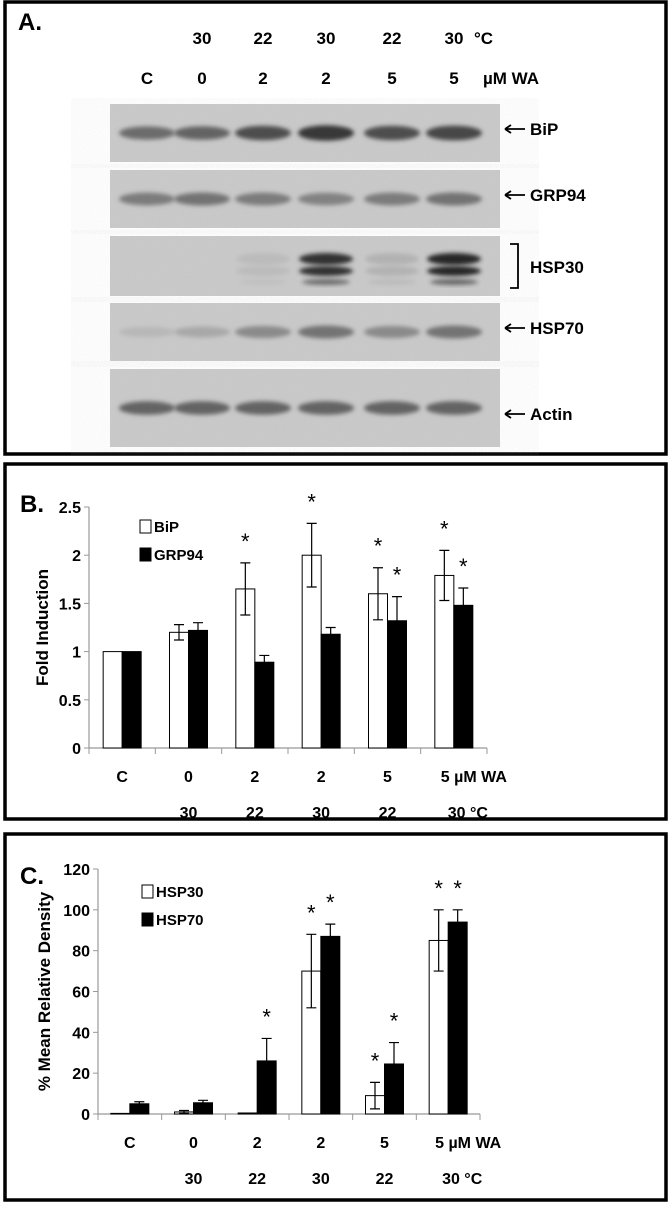 The height and width of the screenshot is (1205, 672). What do you see at coordinates (166, 527) in the screenshot?
I see `legend-label: BiP` at bounding box center [166, 527].